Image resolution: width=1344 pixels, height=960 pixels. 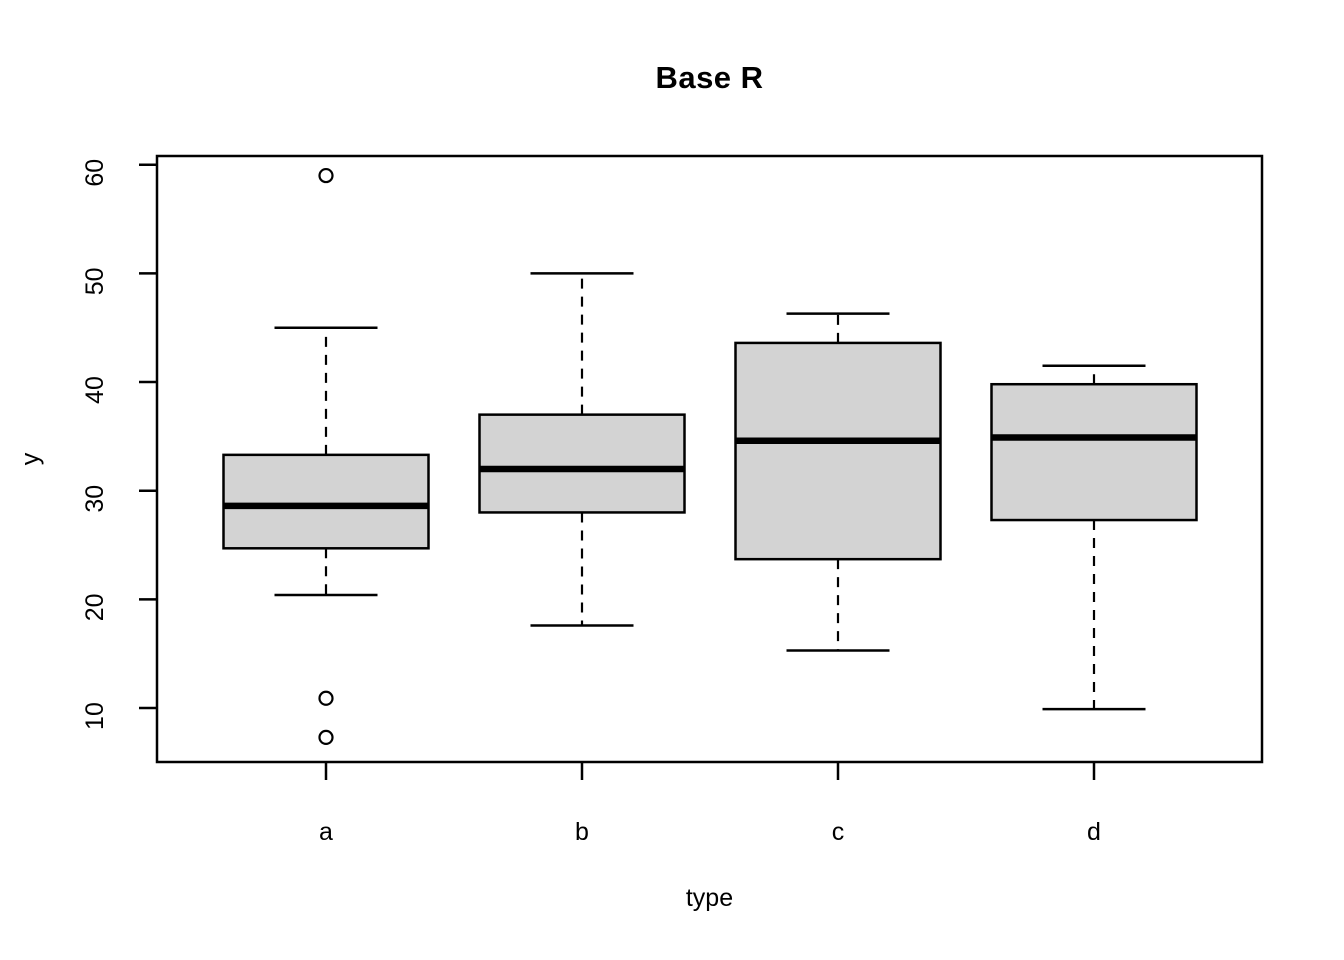 What do you see at coordinates (30, 459) in the screenshot?
I see `y-axis-label: y` at bounding box center [30, 459].